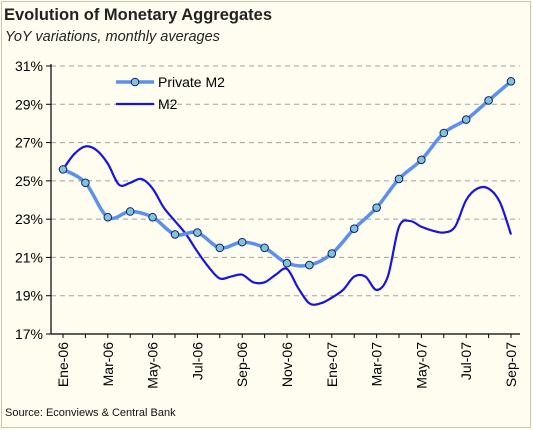 This screenshot has height=430, width=533. Describe the element at coordinates (332, 364) in the screenshot. I see `x-tick-label: Ene-07` at that location.